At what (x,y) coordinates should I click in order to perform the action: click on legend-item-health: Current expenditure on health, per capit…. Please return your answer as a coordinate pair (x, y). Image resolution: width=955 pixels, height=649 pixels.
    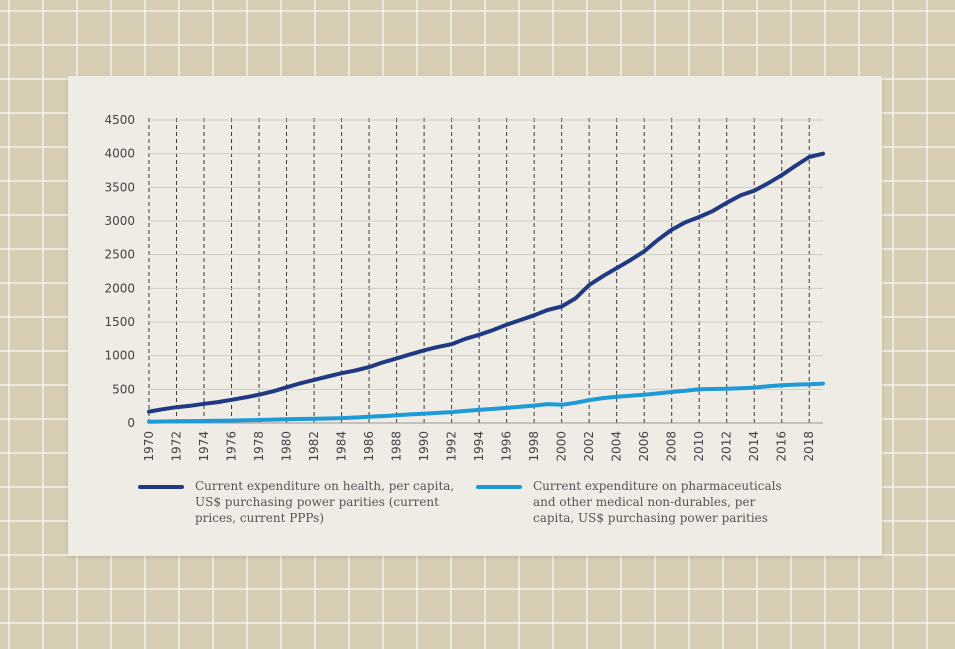
    Looking at the image, I should click on (297, 502).